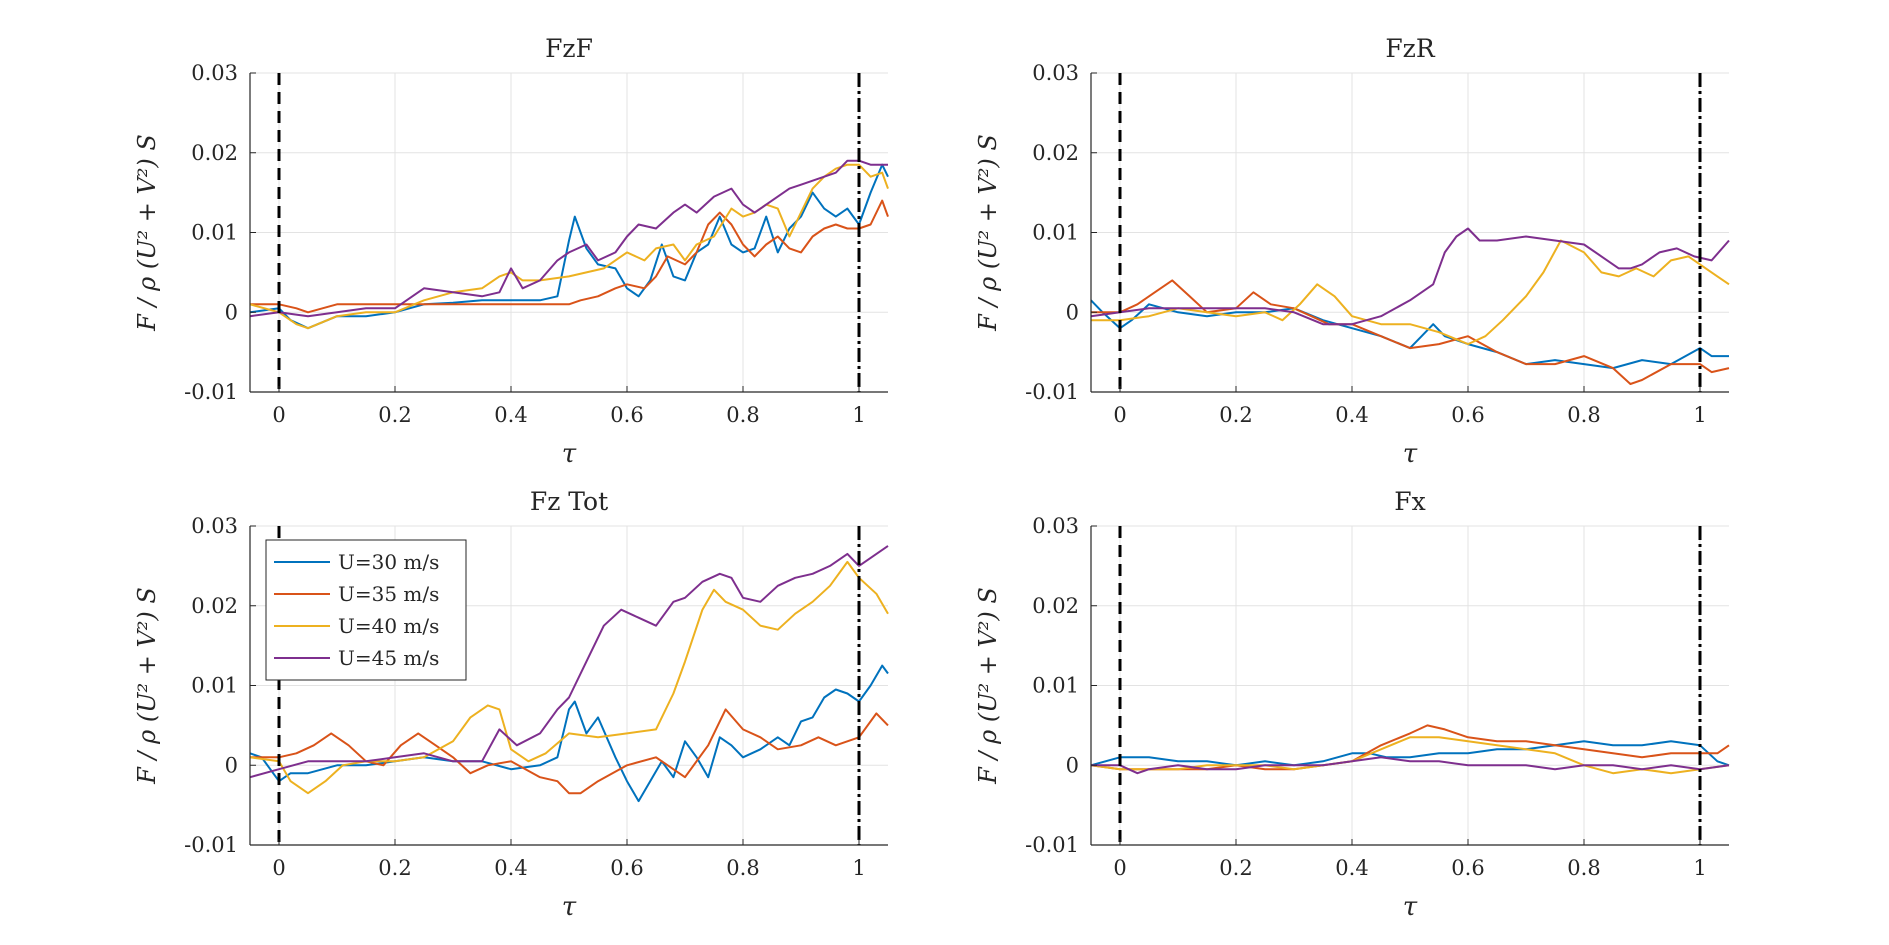 This screenshot has height=945, width=1889. I want to click on legend-box, so click(366, 610).